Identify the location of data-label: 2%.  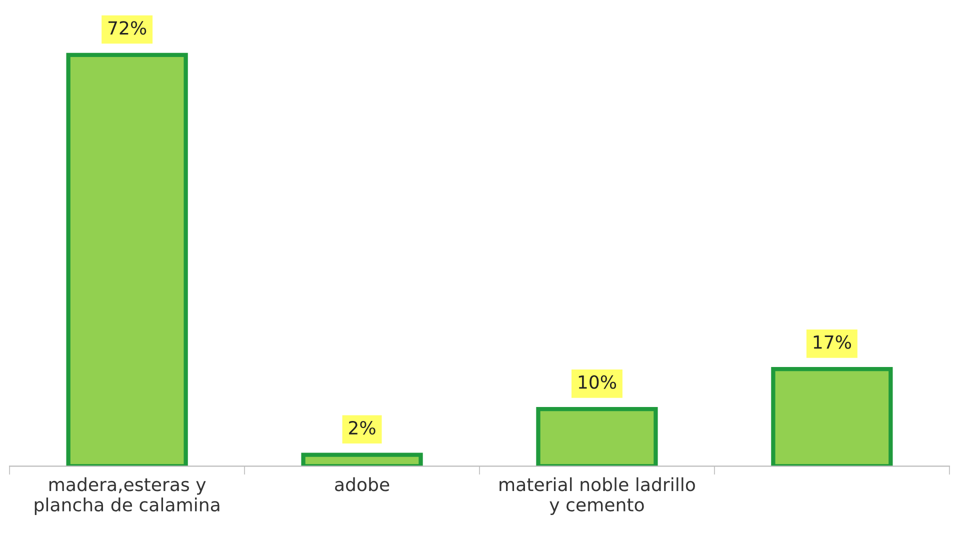
(362, 427).